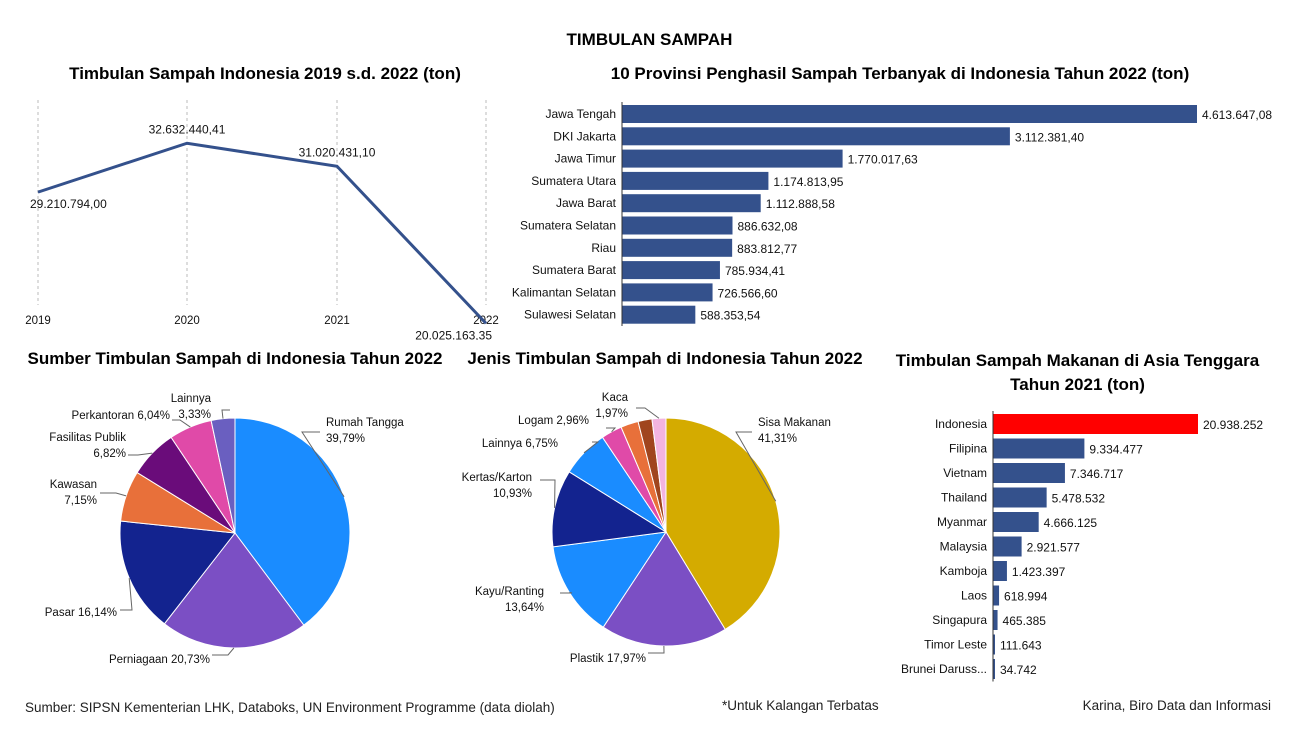 This screenshot has width=1299, height=751. Describe the element at coordinates (748, 293) in the screenshot. I see `value-label: 726.566,60` at that location.